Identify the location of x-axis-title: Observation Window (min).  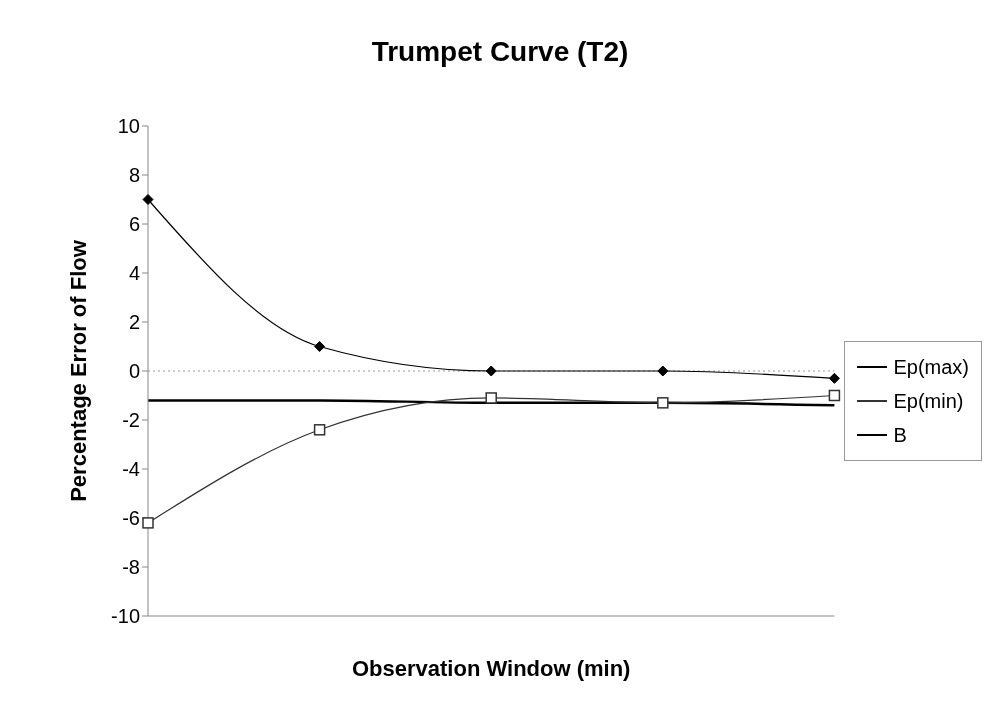
(491, 668).